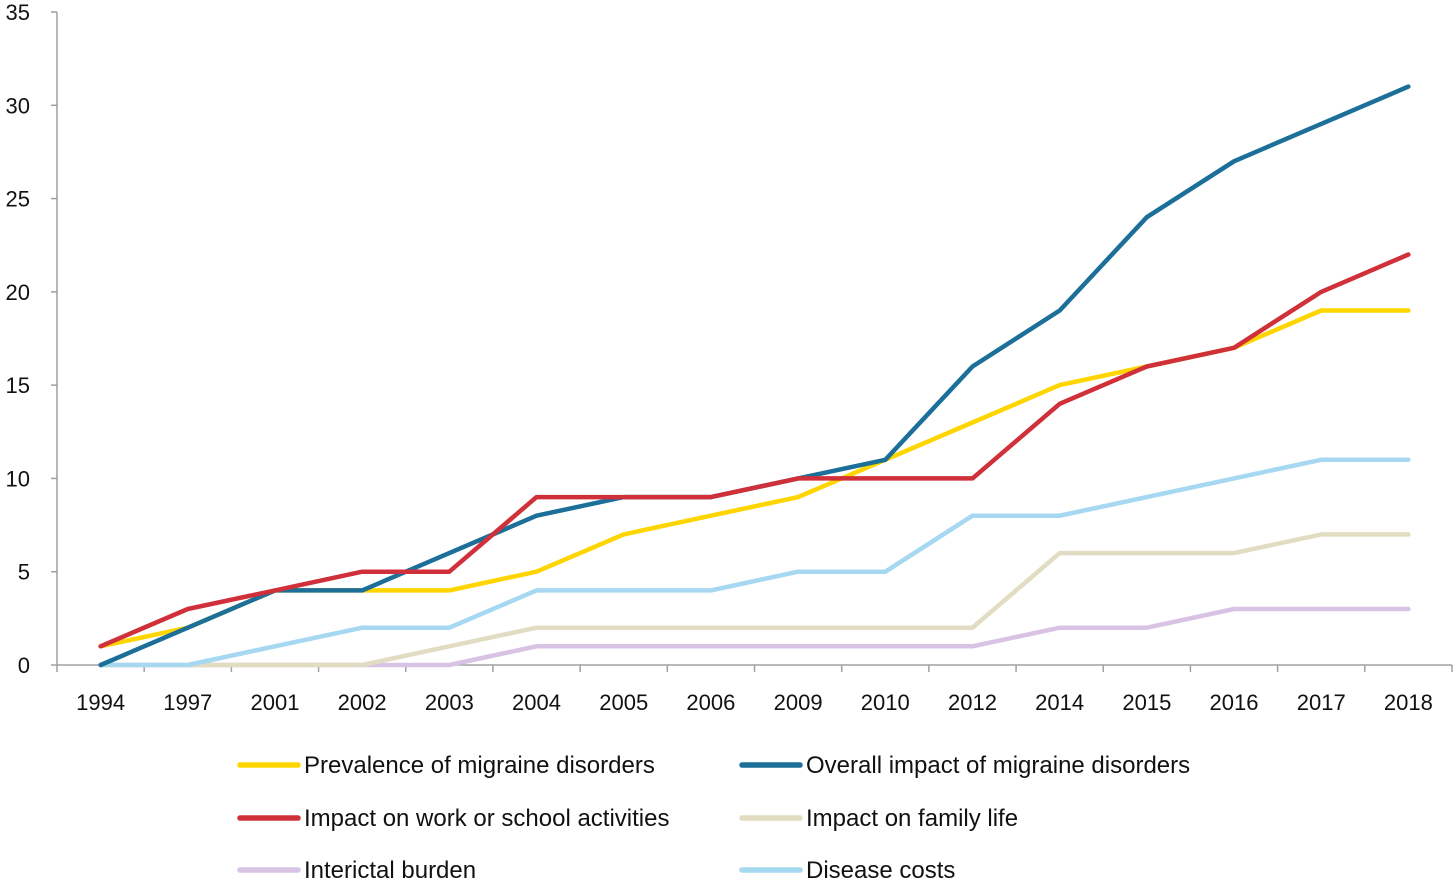 The height and width of the screenshot is (882, 1456). Describe the element at coordinates (18, 478) in the screenshot. I see `y-tick-label: 10` at that location.